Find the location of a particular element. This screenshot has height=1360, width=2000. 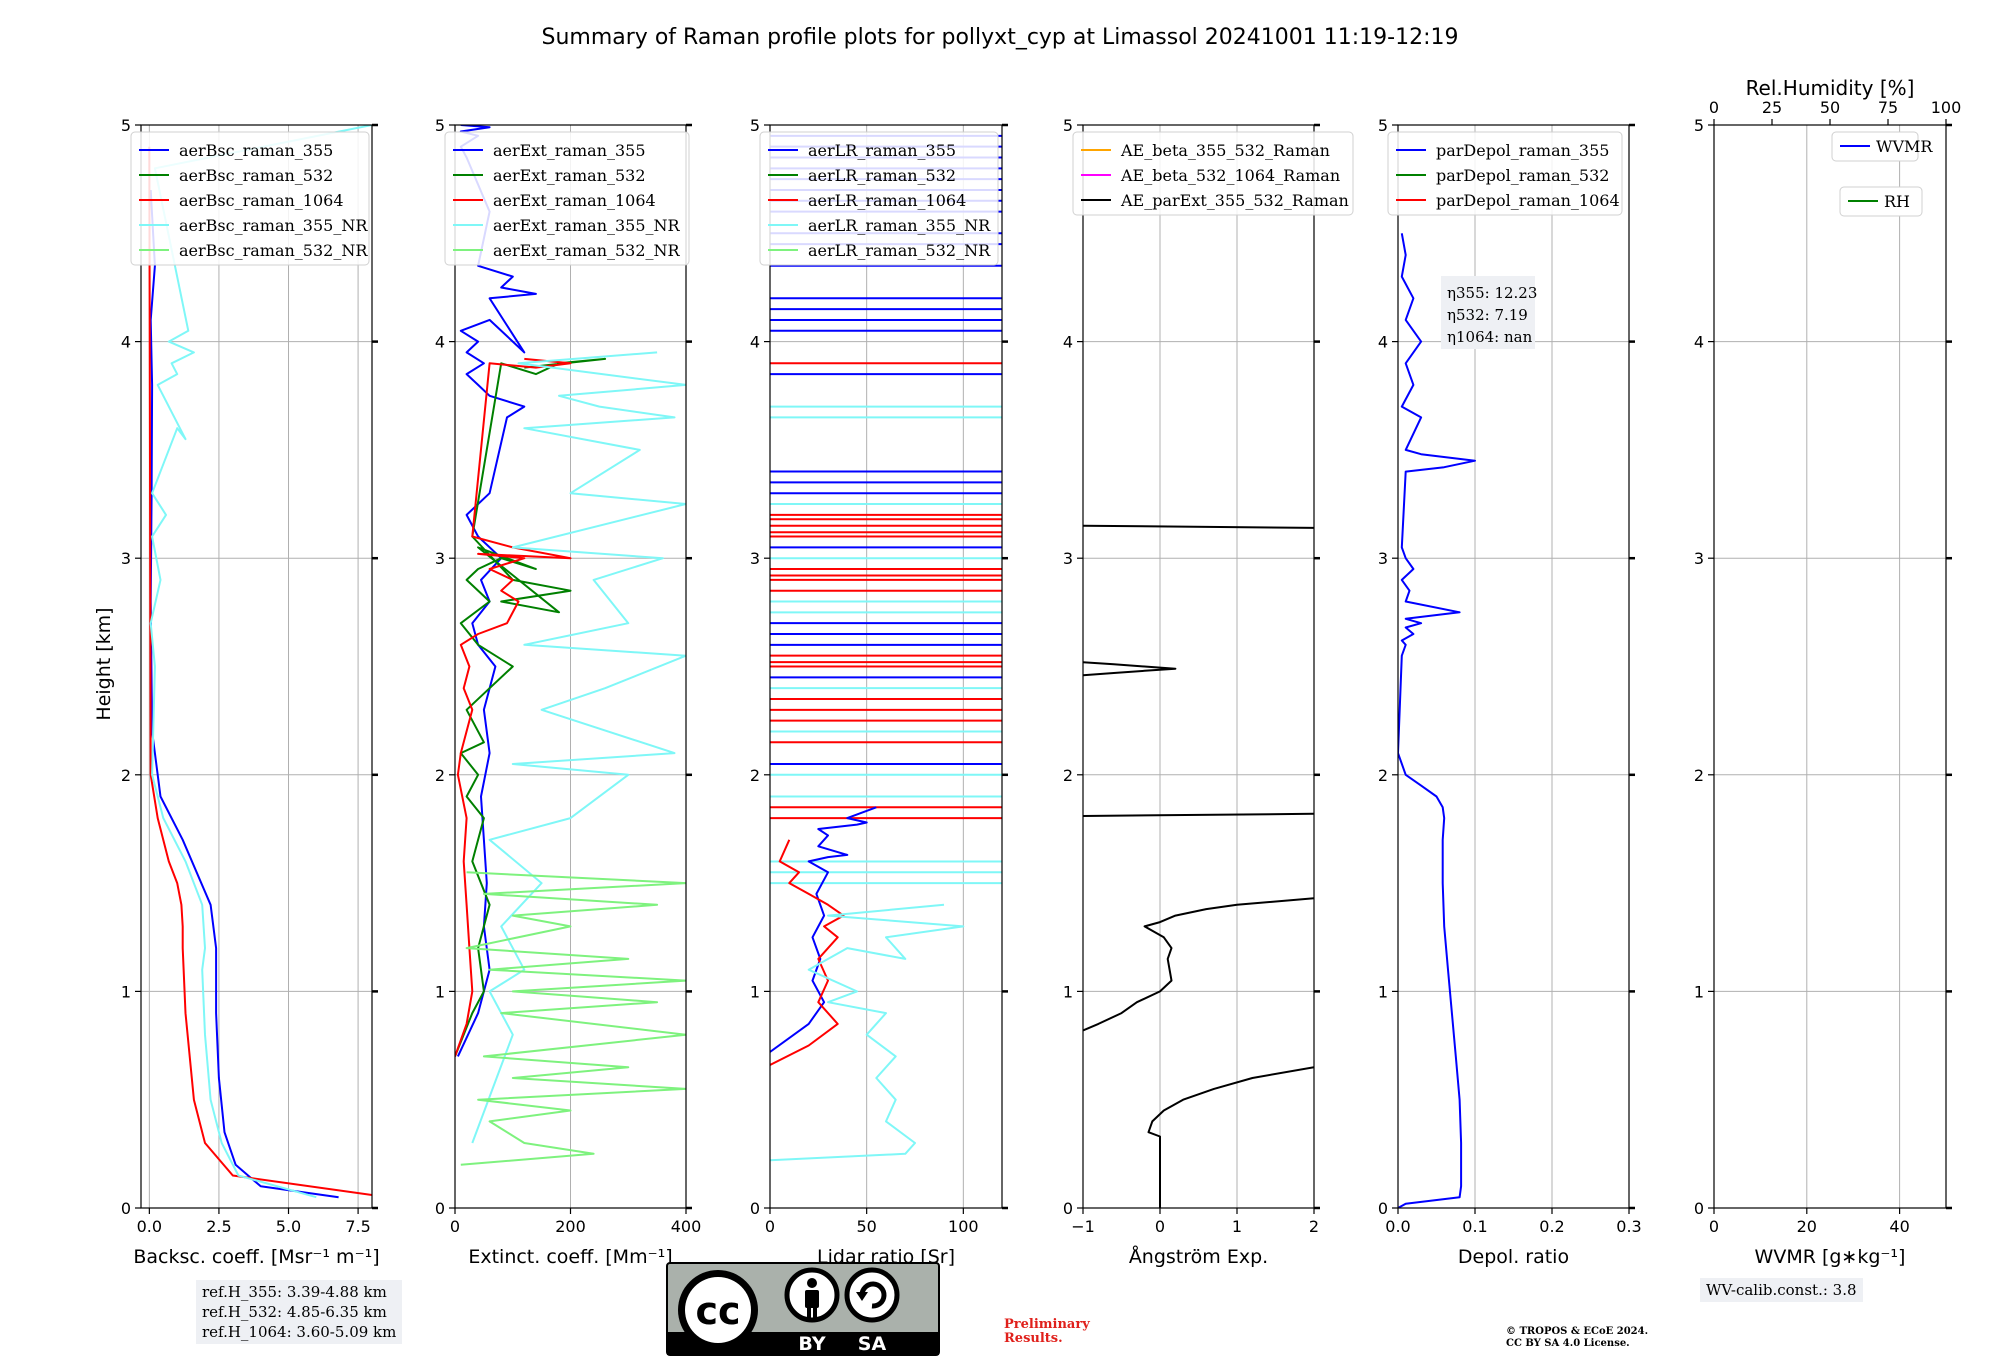

x-tick-label: 7.5 is located at coordinates (357, 1226).